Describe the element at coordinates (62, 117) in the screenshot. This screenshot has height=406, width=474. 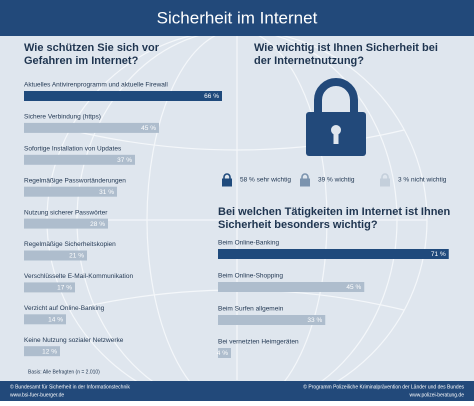
I see `category-label: Sichere Verbindung (https)` at that location.